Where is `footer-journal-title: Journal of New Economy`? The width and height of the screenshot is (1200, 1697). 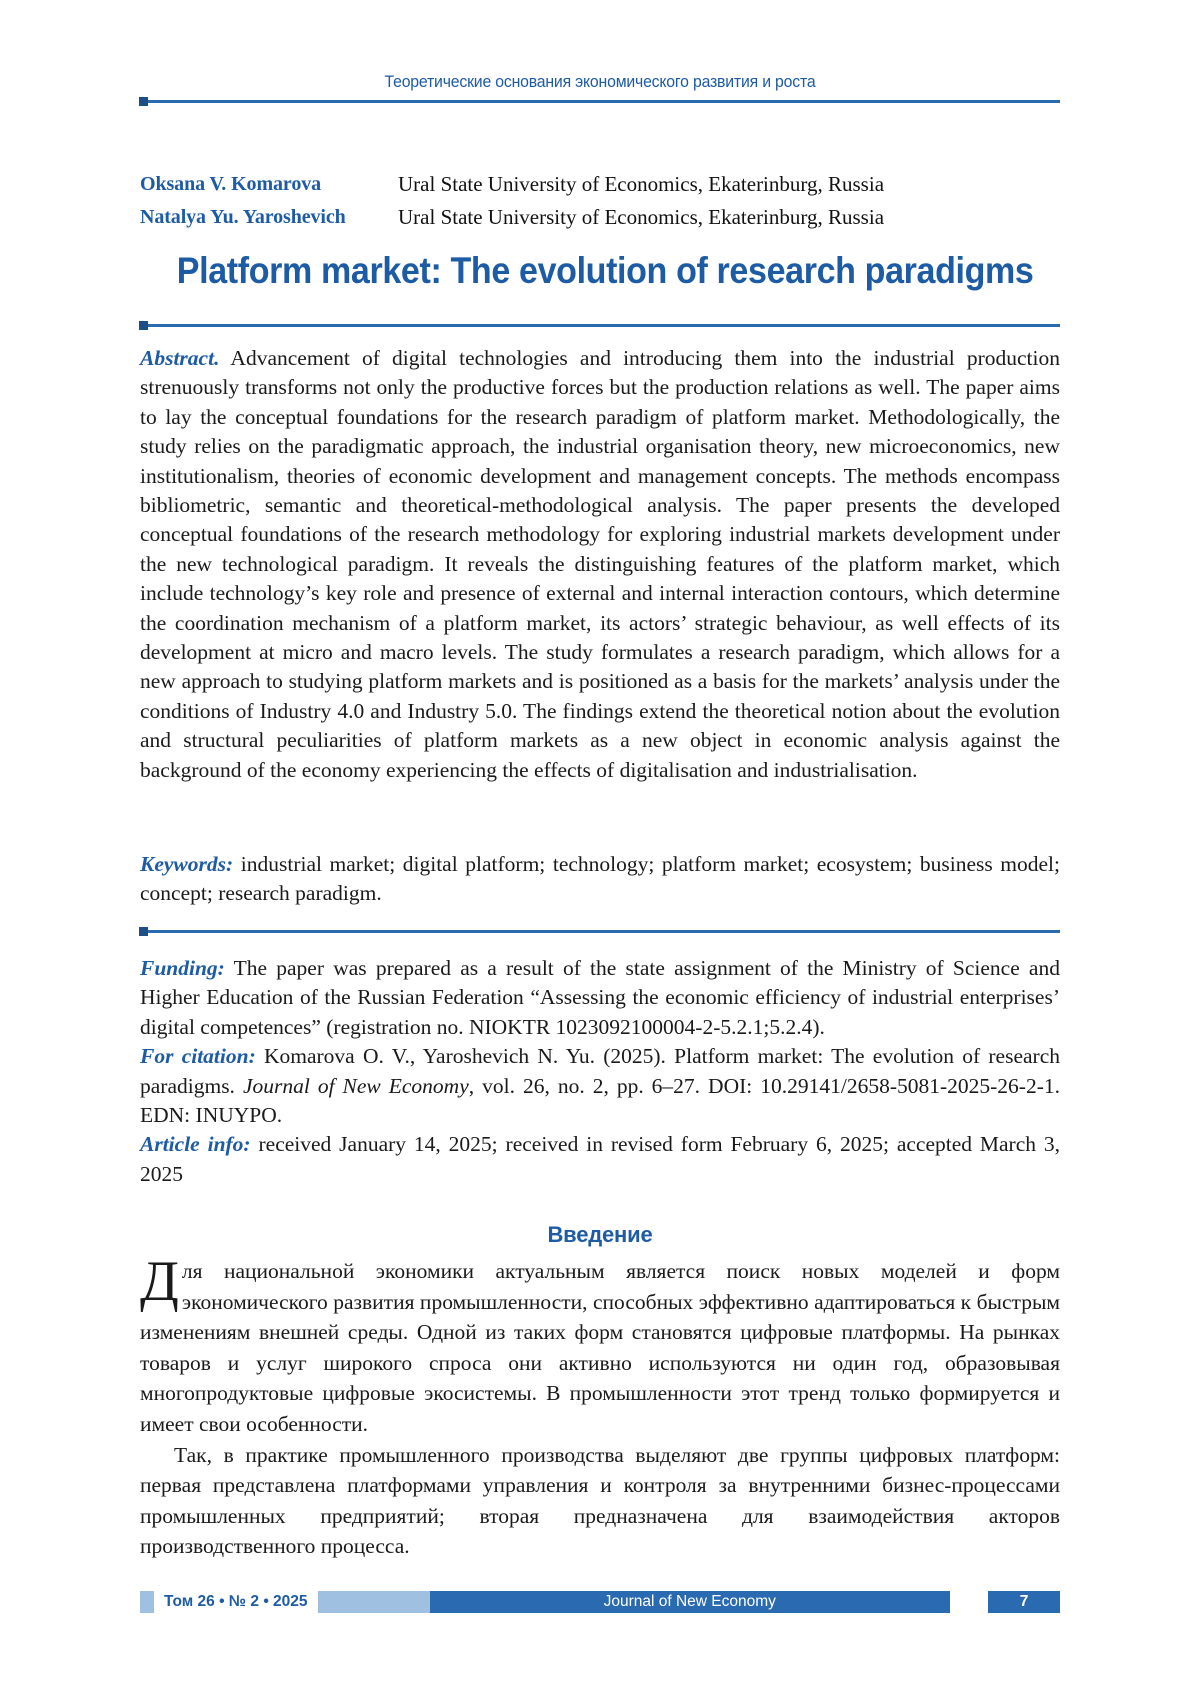 footer-journal-title: Journal of New Economy is located at coordinates (689, 1602).